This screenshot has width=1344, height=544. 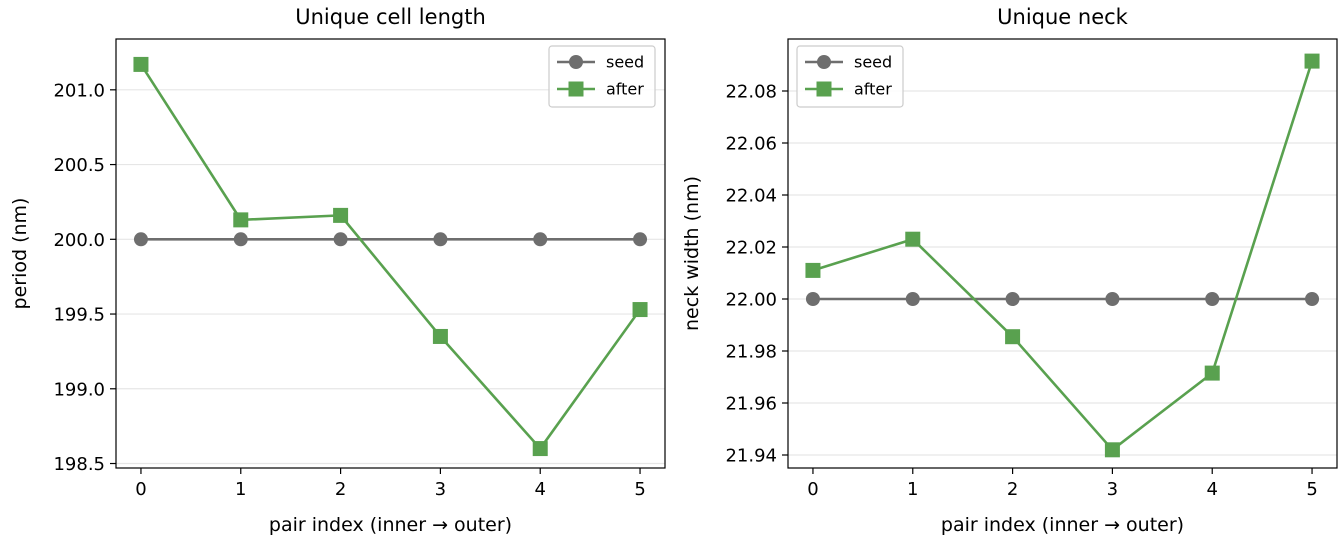 I want to click on chart-title: Unique neck, so click(x=1063, y=17).